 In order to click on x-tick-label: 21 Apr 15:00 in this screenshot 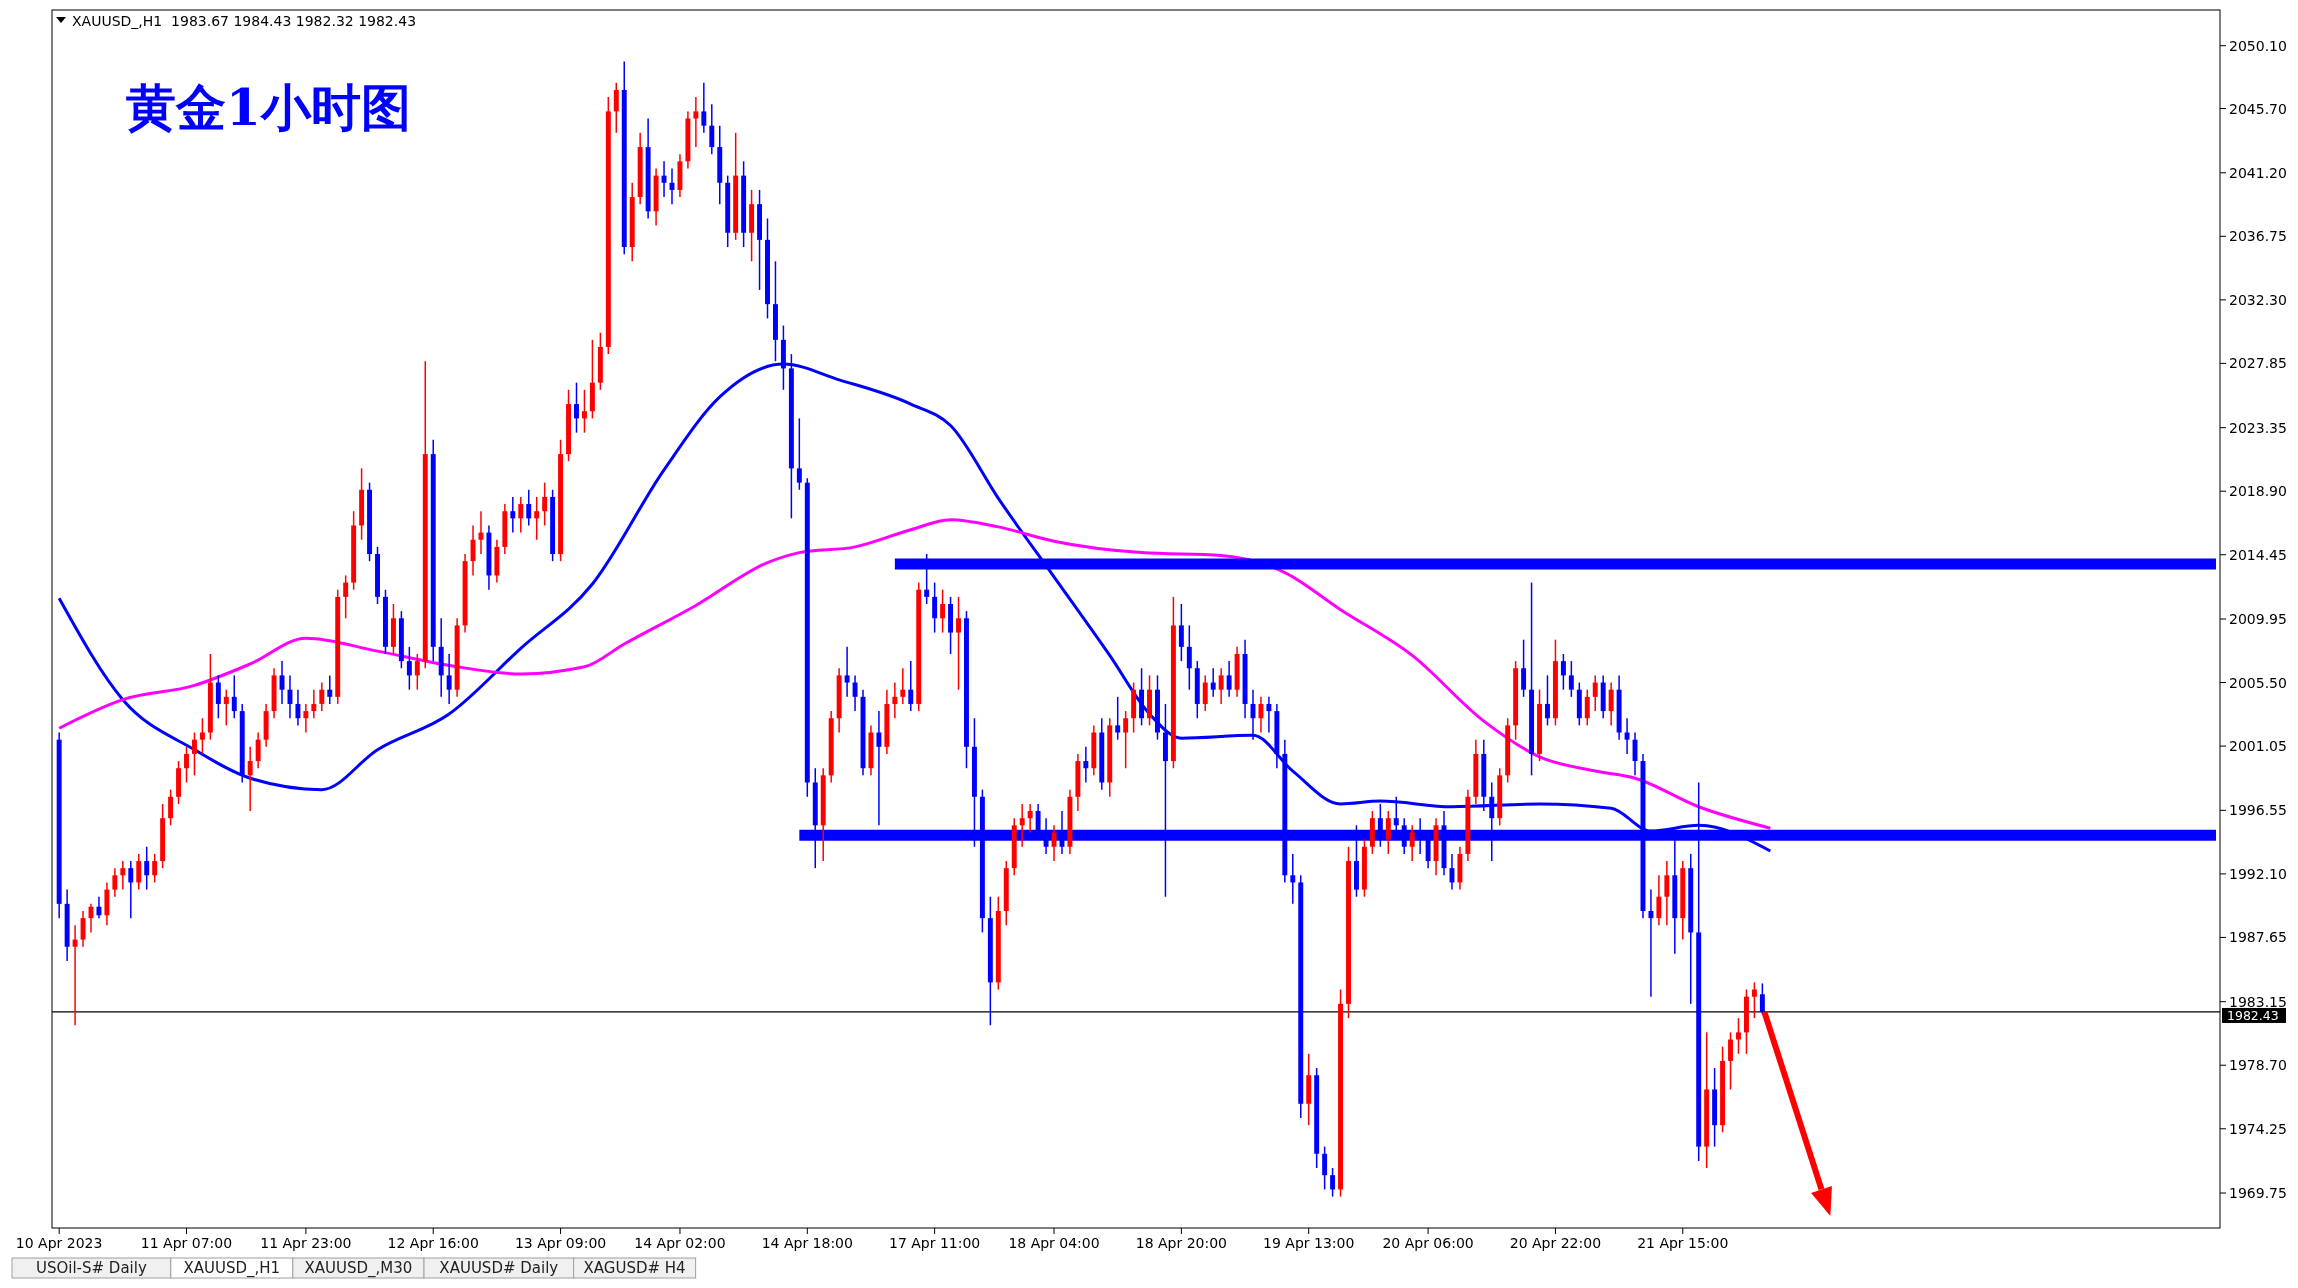, I will do `click(1683, 1243)`.